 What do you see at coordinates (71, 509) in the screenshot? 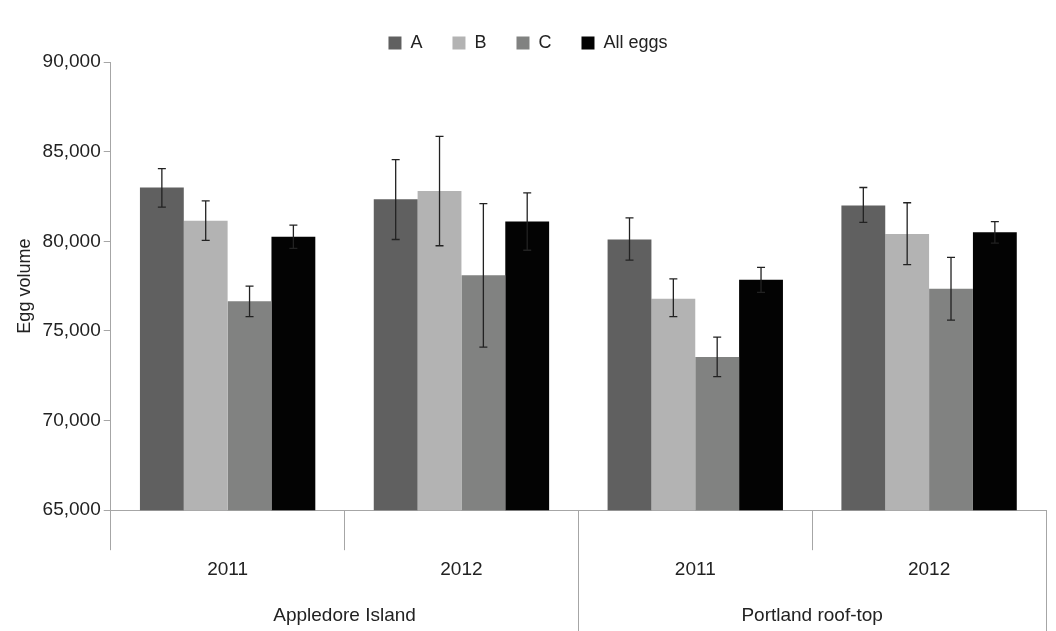
I see `y-tick-label: 65,000` at bounding box center [71, 509].